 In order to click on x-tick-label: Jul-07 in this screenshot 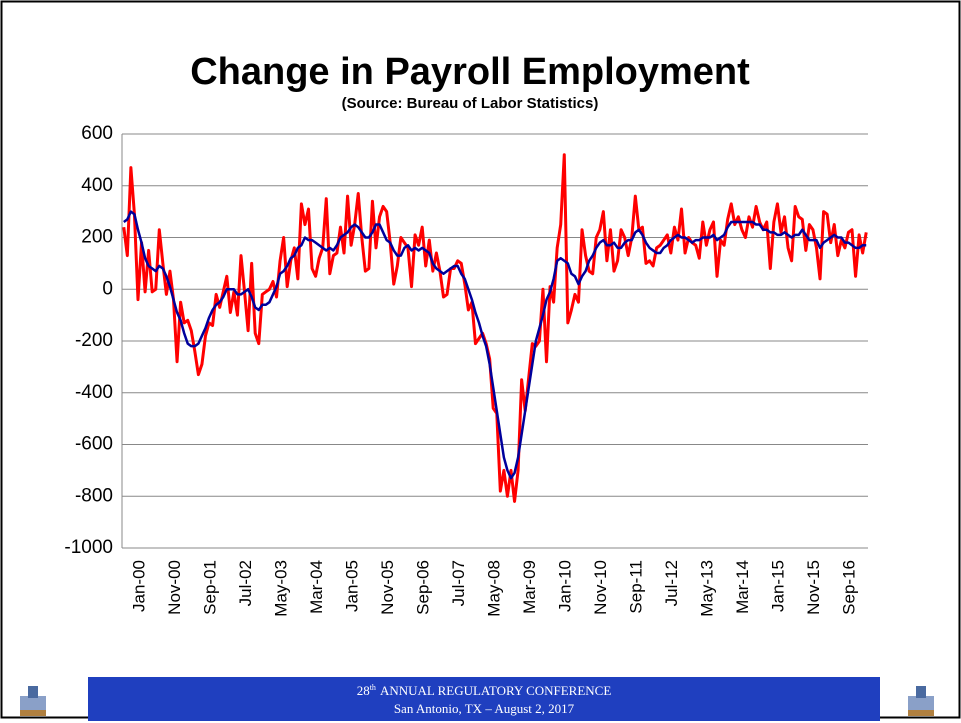, I will do `click(458, 583)`.